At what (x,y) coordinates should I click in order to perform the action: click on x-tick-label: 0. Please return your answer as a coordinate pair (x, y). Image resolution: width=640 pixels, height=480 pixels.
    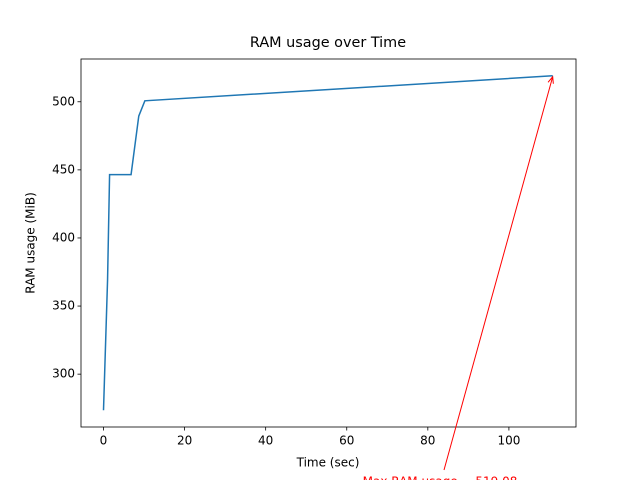
    Looking at the image, I should click on (104, 441).